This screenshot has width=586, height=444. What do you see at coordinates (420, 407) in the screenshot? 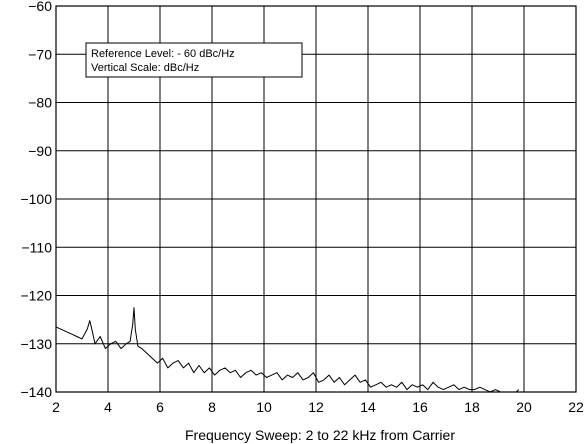
I see `x-tick-label: 16` at bounding box center [420, 407].